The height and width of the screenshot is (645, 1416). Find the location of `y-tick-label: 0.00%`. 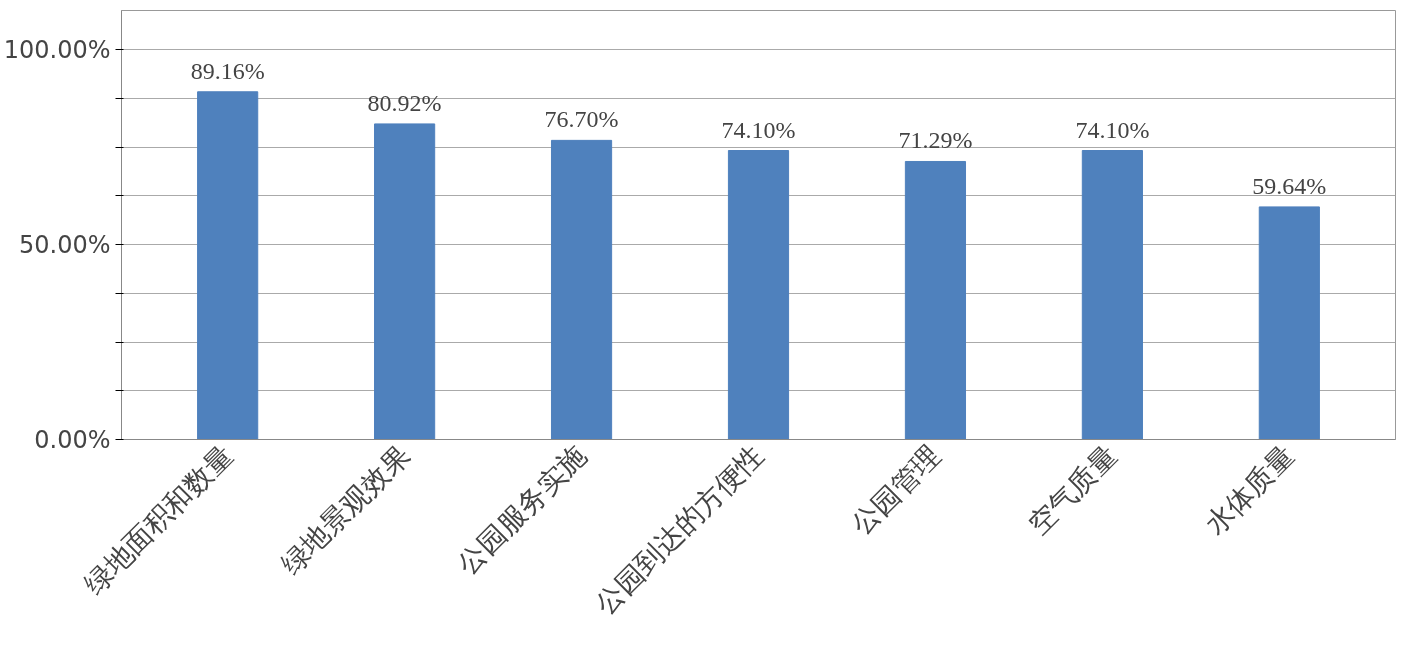

y-tick-label: 0.00% is located at coordinates (72, 439).